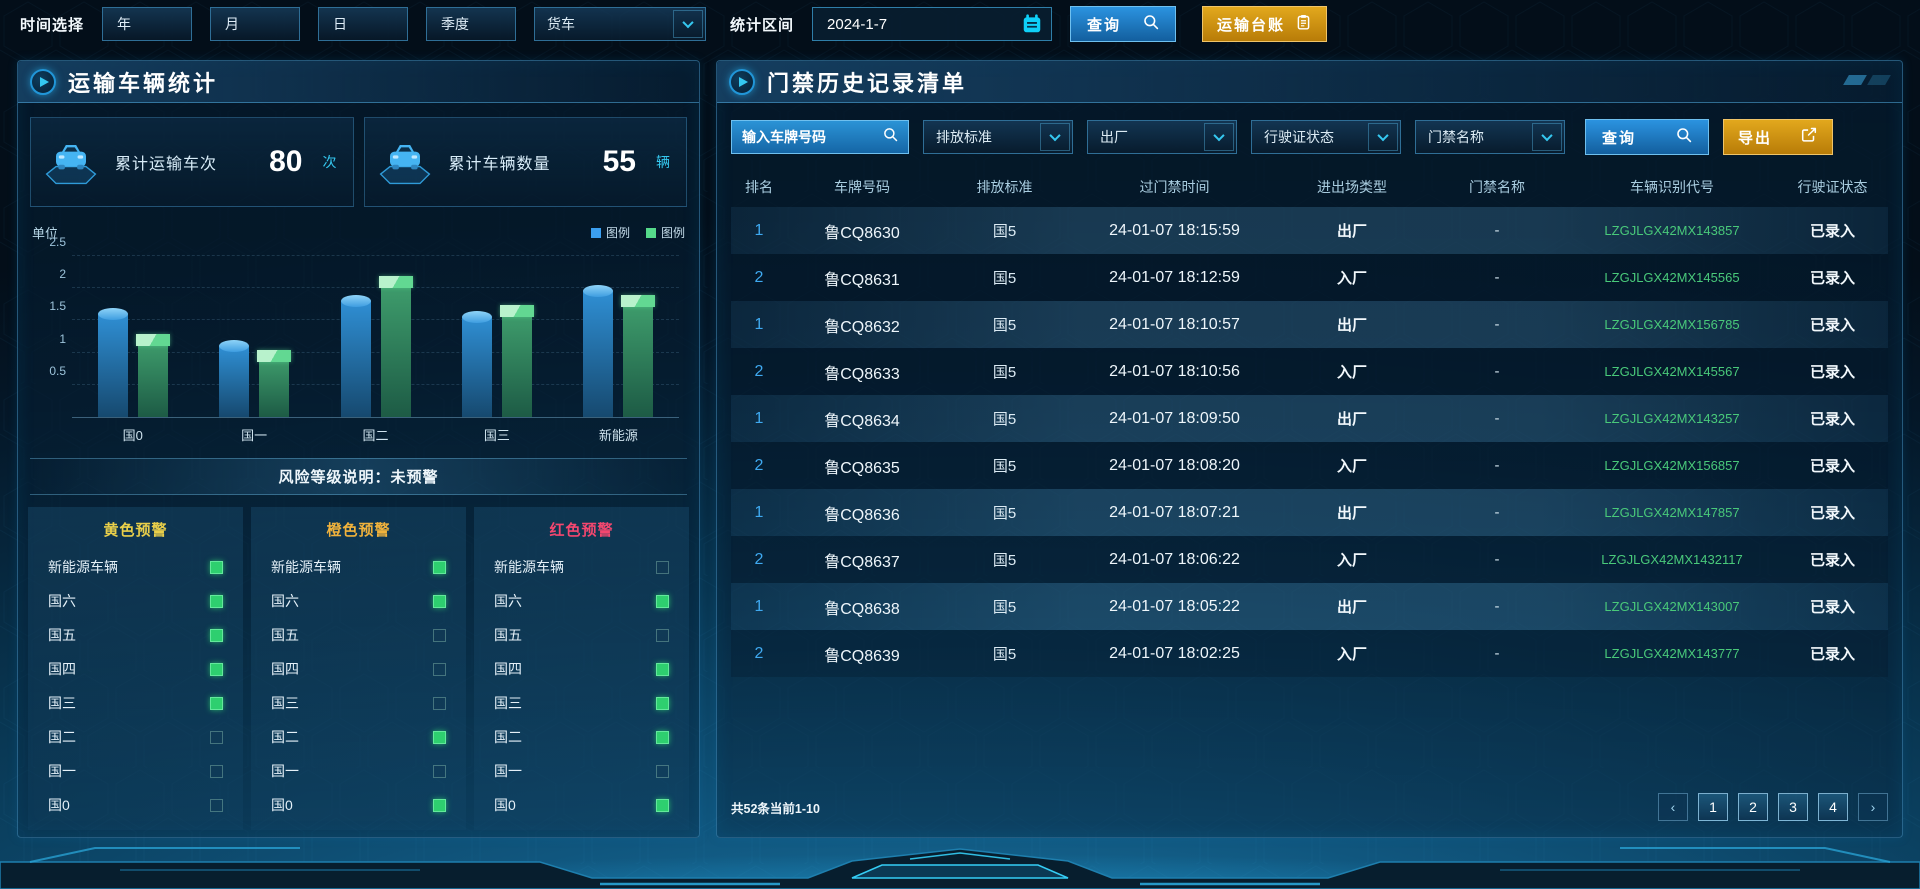 The image size is (1920, 889). Describe the element at coordinates (282, 805) in the screenshot. I see `warning-row-label: 国0` at that location.